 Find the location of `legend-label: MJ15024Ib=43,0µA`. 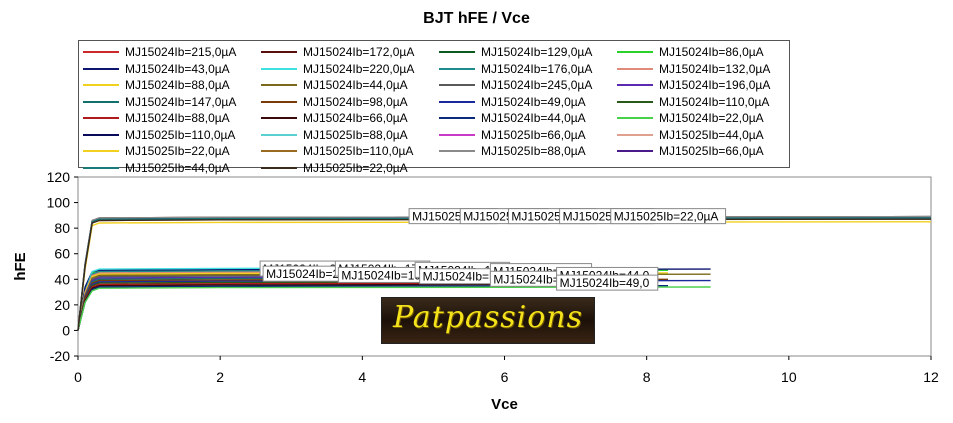

legend-label: MJ15024Ib=43,0µA is located at coordinates (177, 68).